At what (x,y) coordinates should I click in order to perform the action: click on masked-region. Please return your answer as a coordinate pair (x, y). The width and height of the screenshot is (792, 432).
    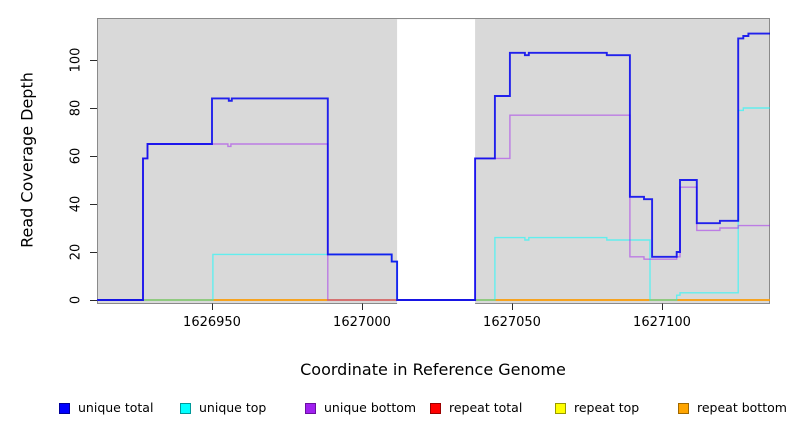
    Looking at the image, I should click on (436, 165).